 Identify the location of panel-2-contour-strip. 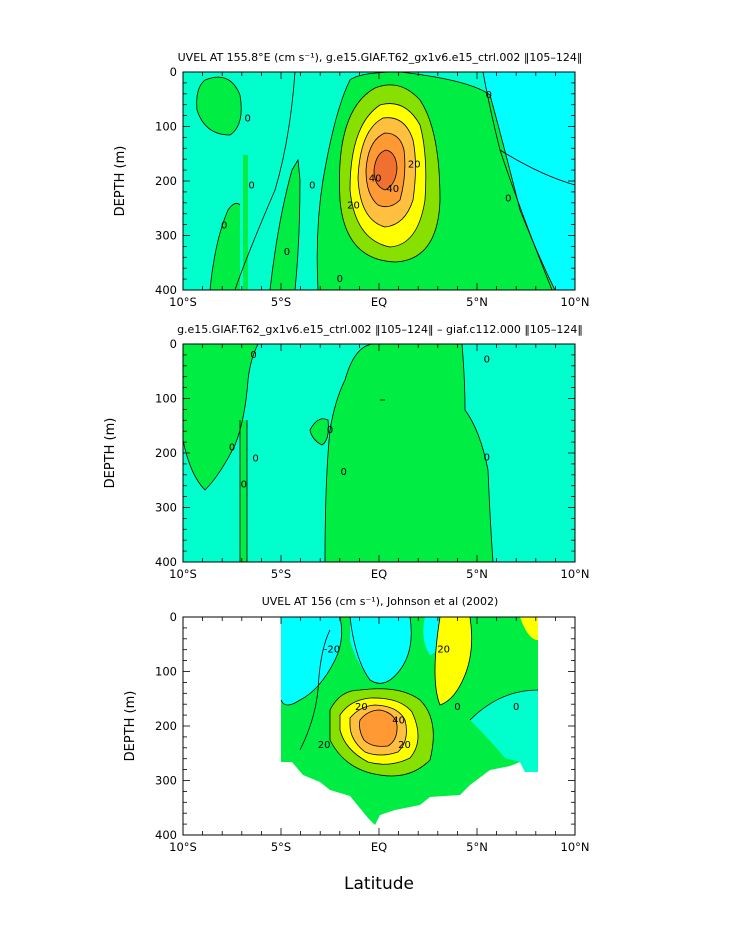
(243, 491).